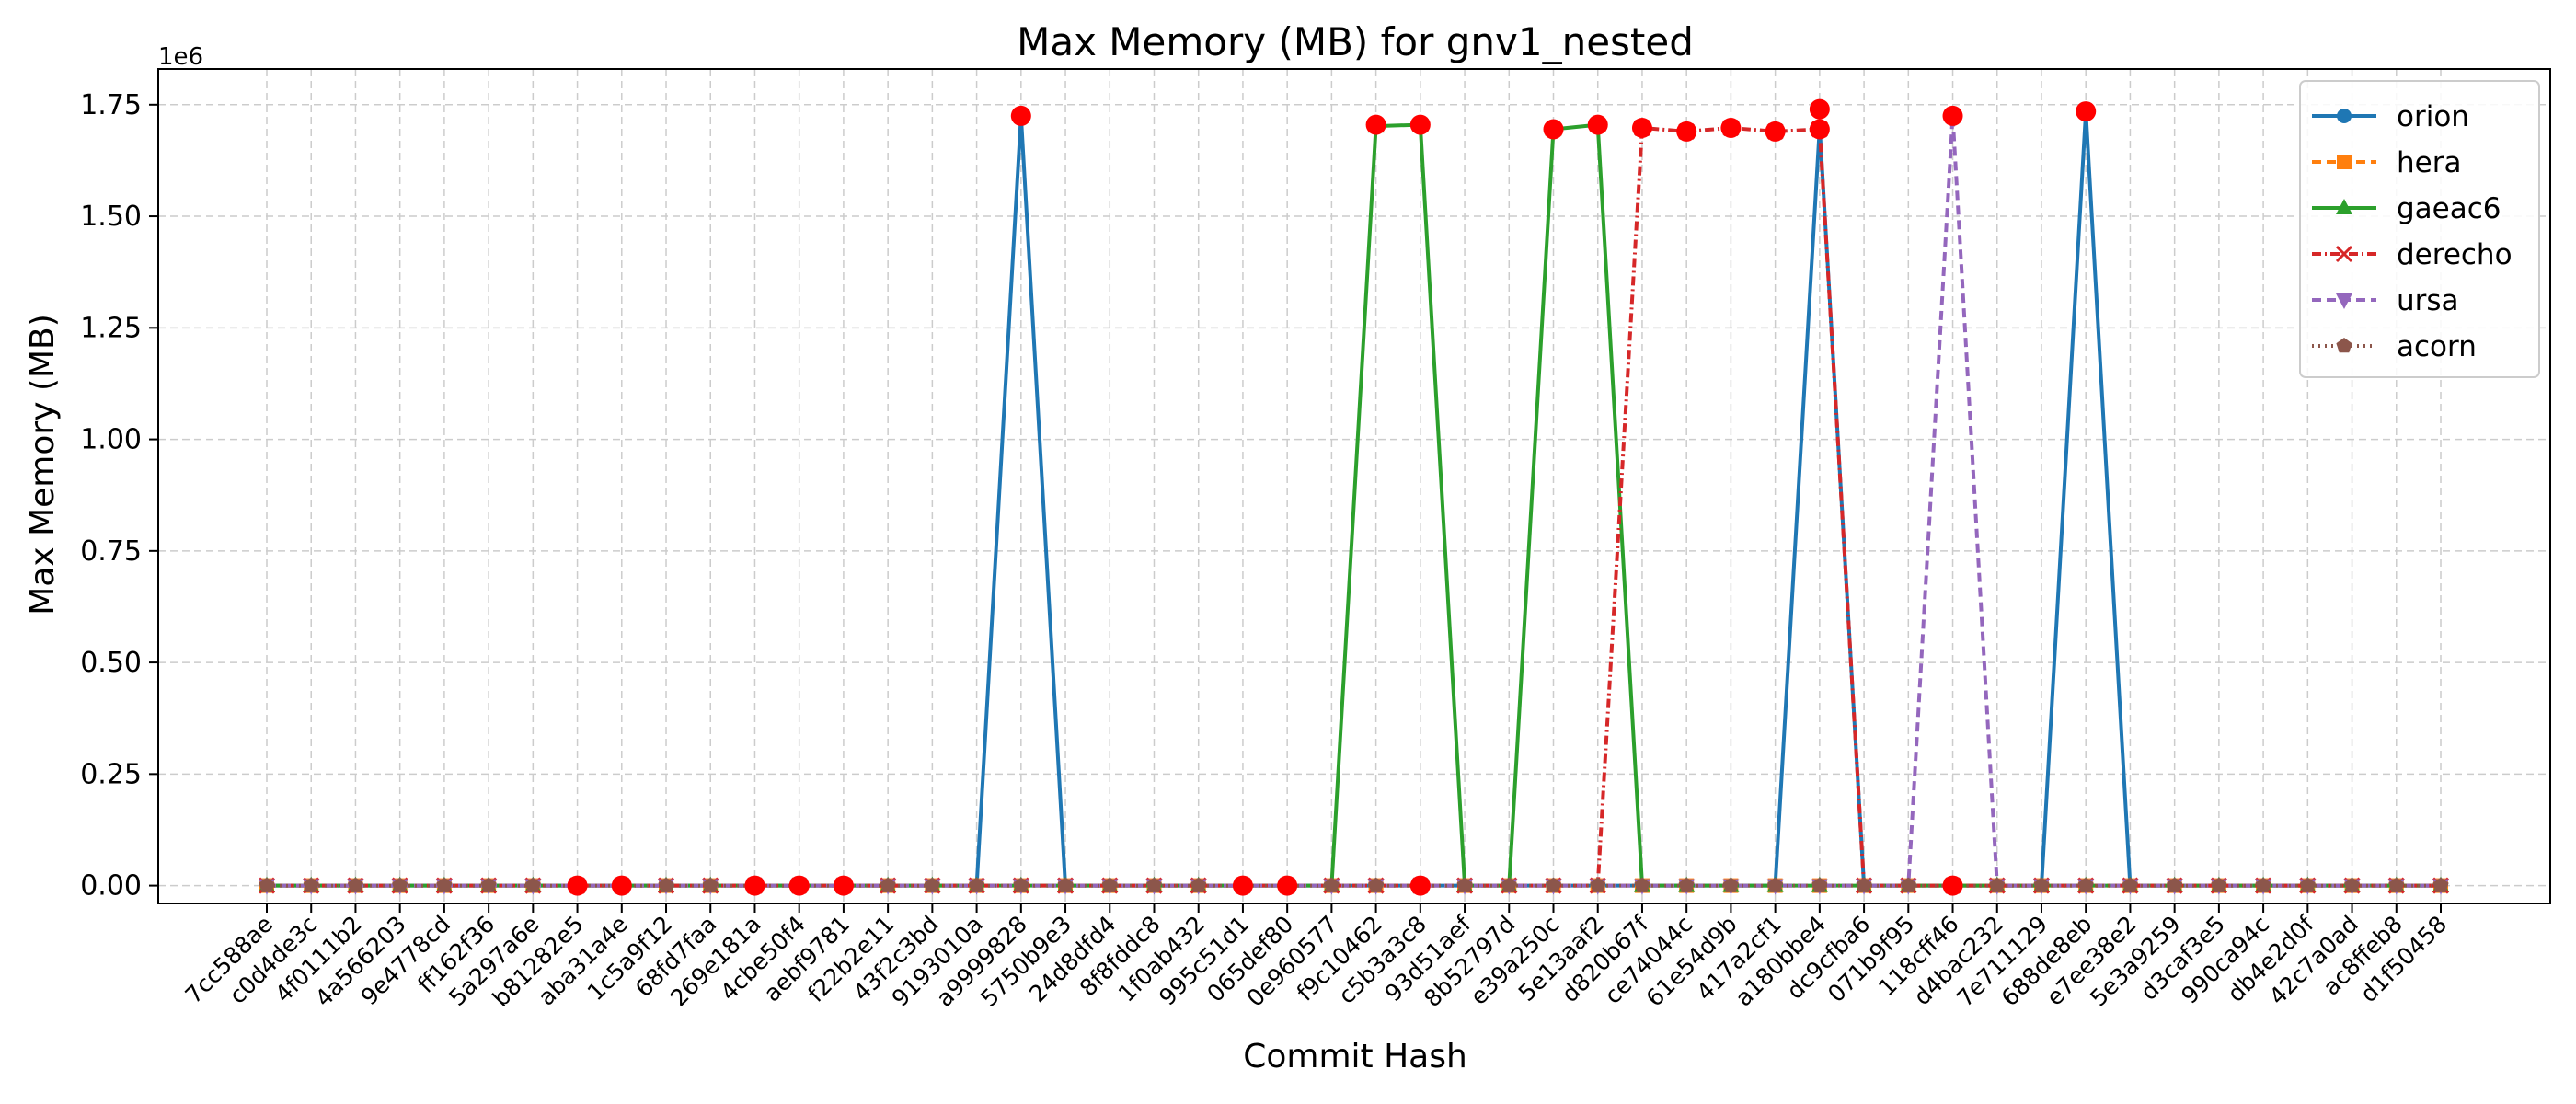 The width and height of the screenshot is (2576, 1104). Describe the element at coordinates (43, 464) in the screenshot. I see `y-axis-label: Max Memory (MB)` at that location.